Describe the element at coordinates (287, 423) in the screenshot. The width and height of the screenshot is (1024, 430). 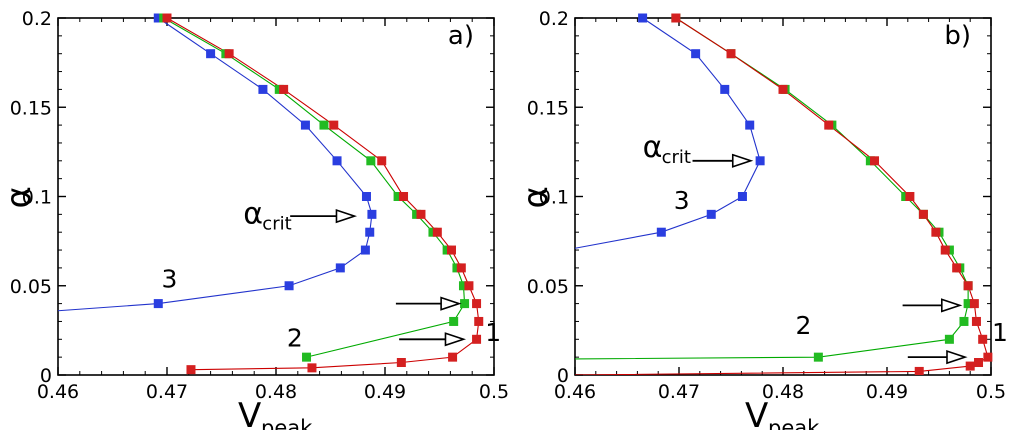
I see `x-axis-title-subscript: peak` at that location.